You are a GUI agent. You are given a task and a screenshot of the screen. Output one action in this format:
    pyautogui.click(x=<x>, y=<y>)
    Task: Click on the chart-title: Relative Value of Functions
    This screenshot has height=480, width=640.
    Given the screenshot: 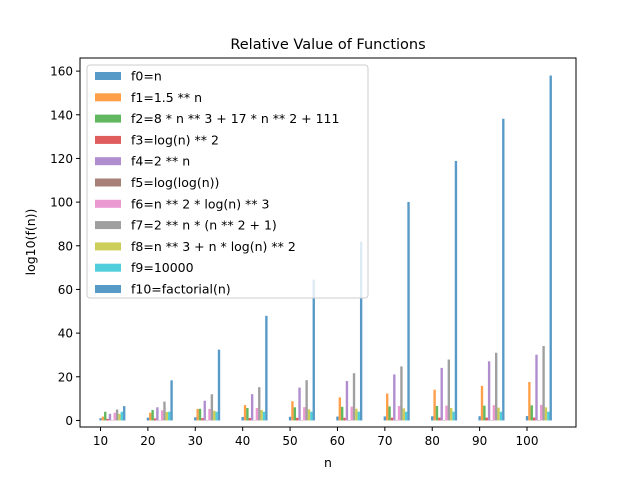 What is the action you would take?
    pyautogui.click(x=327, y=45)
    